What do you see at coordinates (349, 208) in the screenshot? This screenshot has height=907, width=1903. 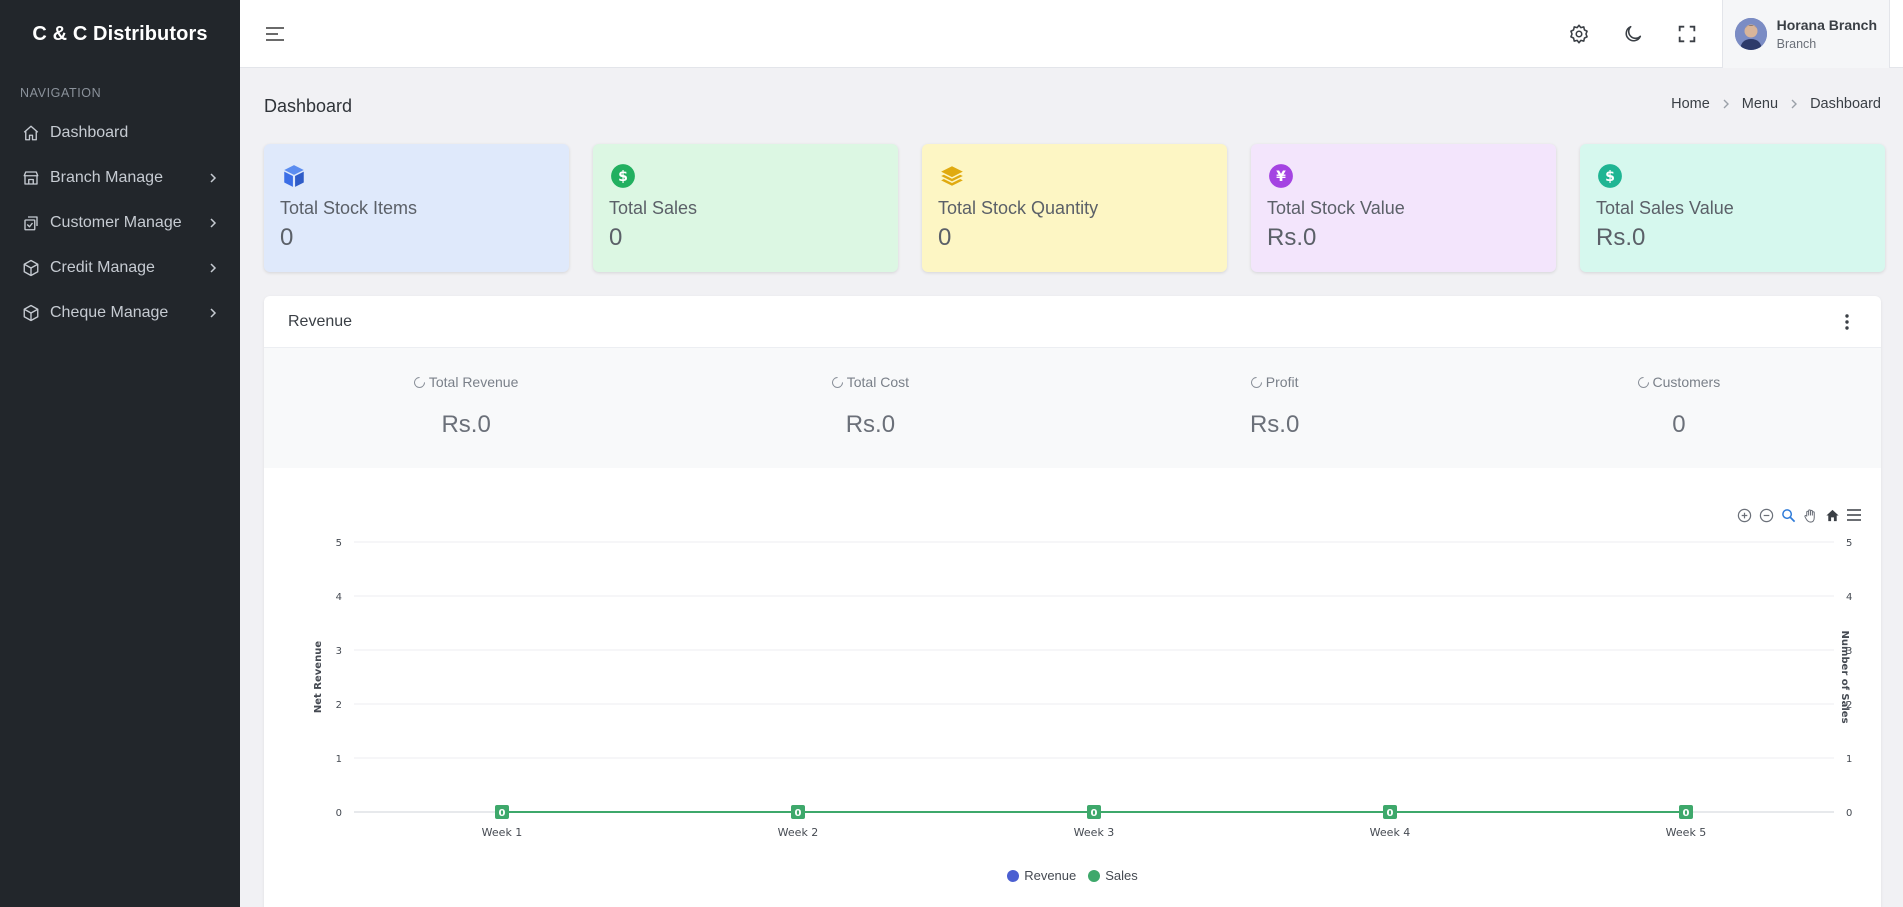 I see `card-title: Total Stock Items` at bounding box center [349, 208].